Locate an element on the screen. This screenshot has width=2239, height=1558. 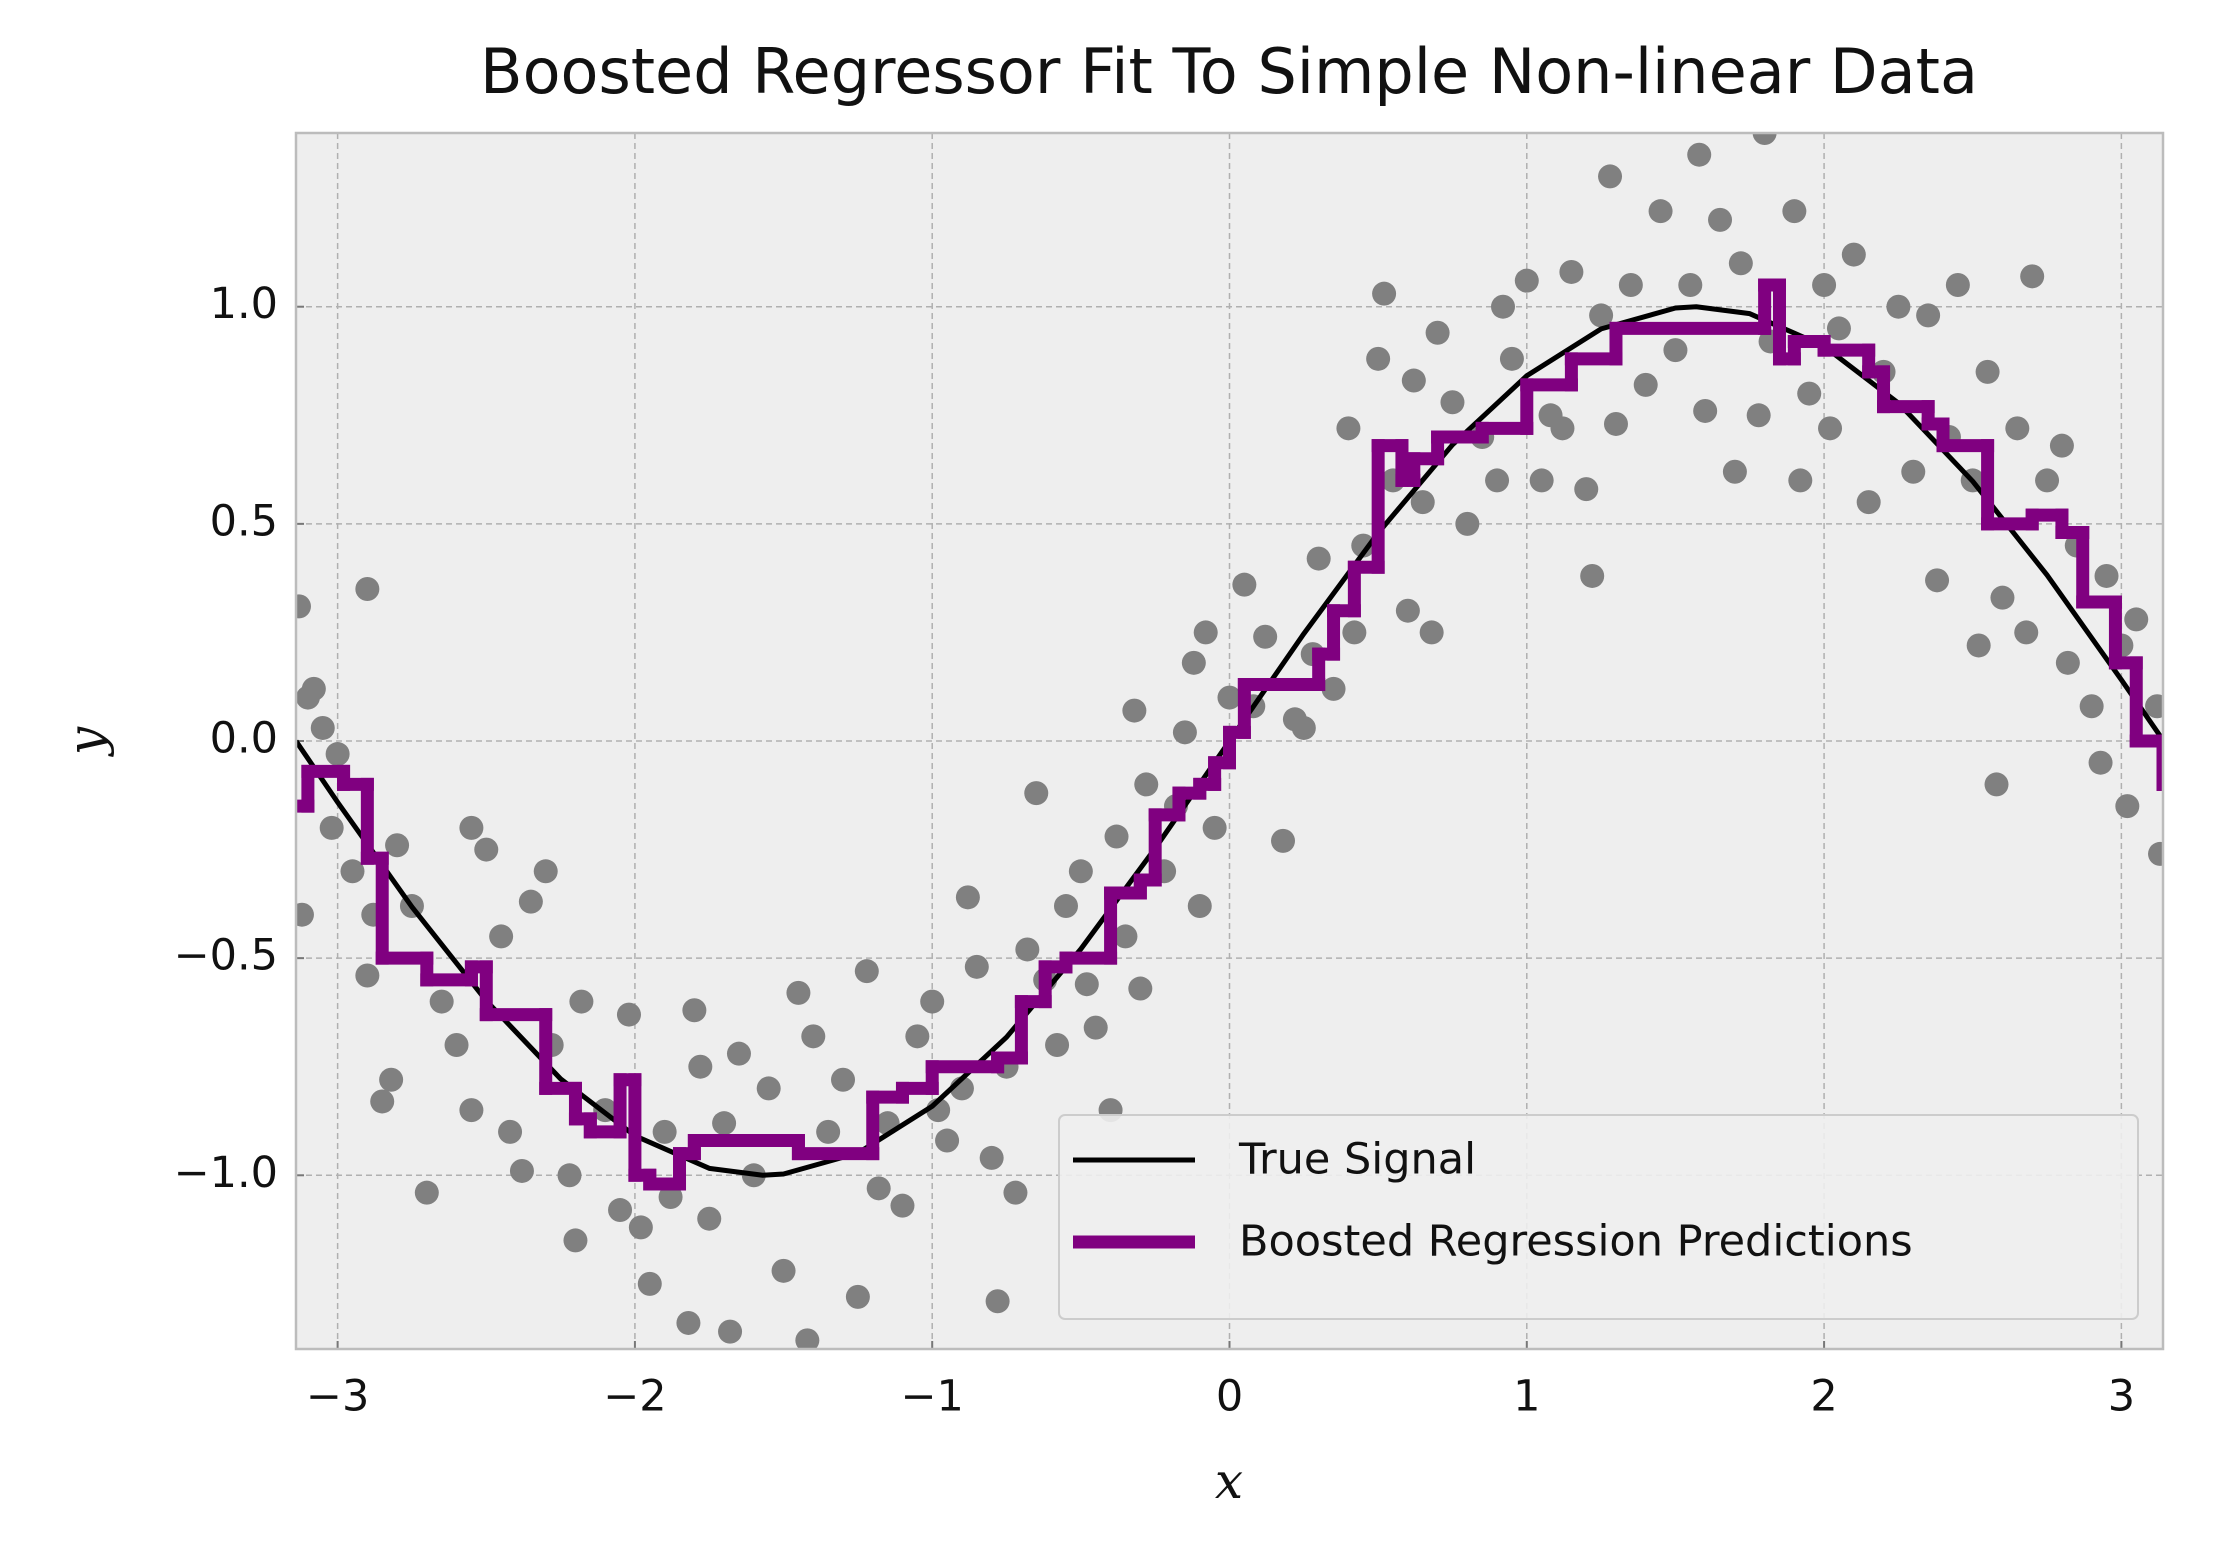
x-axis-label: x is located at coordinates (1229, 1481).